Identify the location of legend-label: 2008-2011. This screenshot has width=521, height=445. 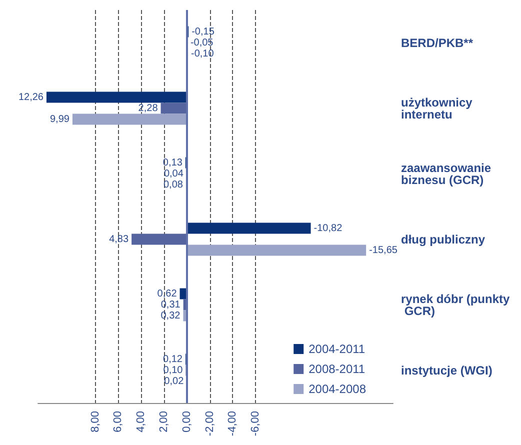
(337, 369).